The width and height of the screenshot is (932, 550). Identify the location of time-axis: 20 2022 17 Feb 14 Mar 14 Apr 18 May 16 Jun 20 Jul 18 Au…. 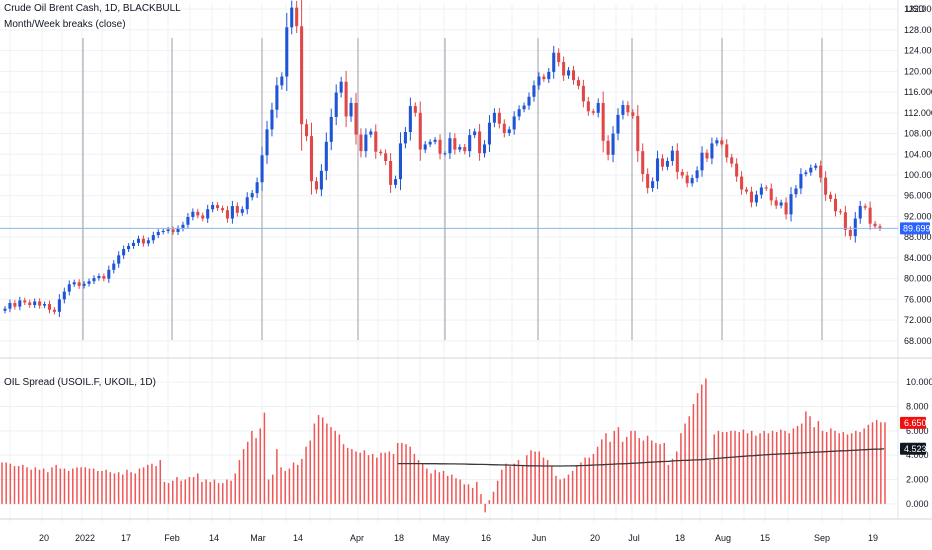
(458, 538).